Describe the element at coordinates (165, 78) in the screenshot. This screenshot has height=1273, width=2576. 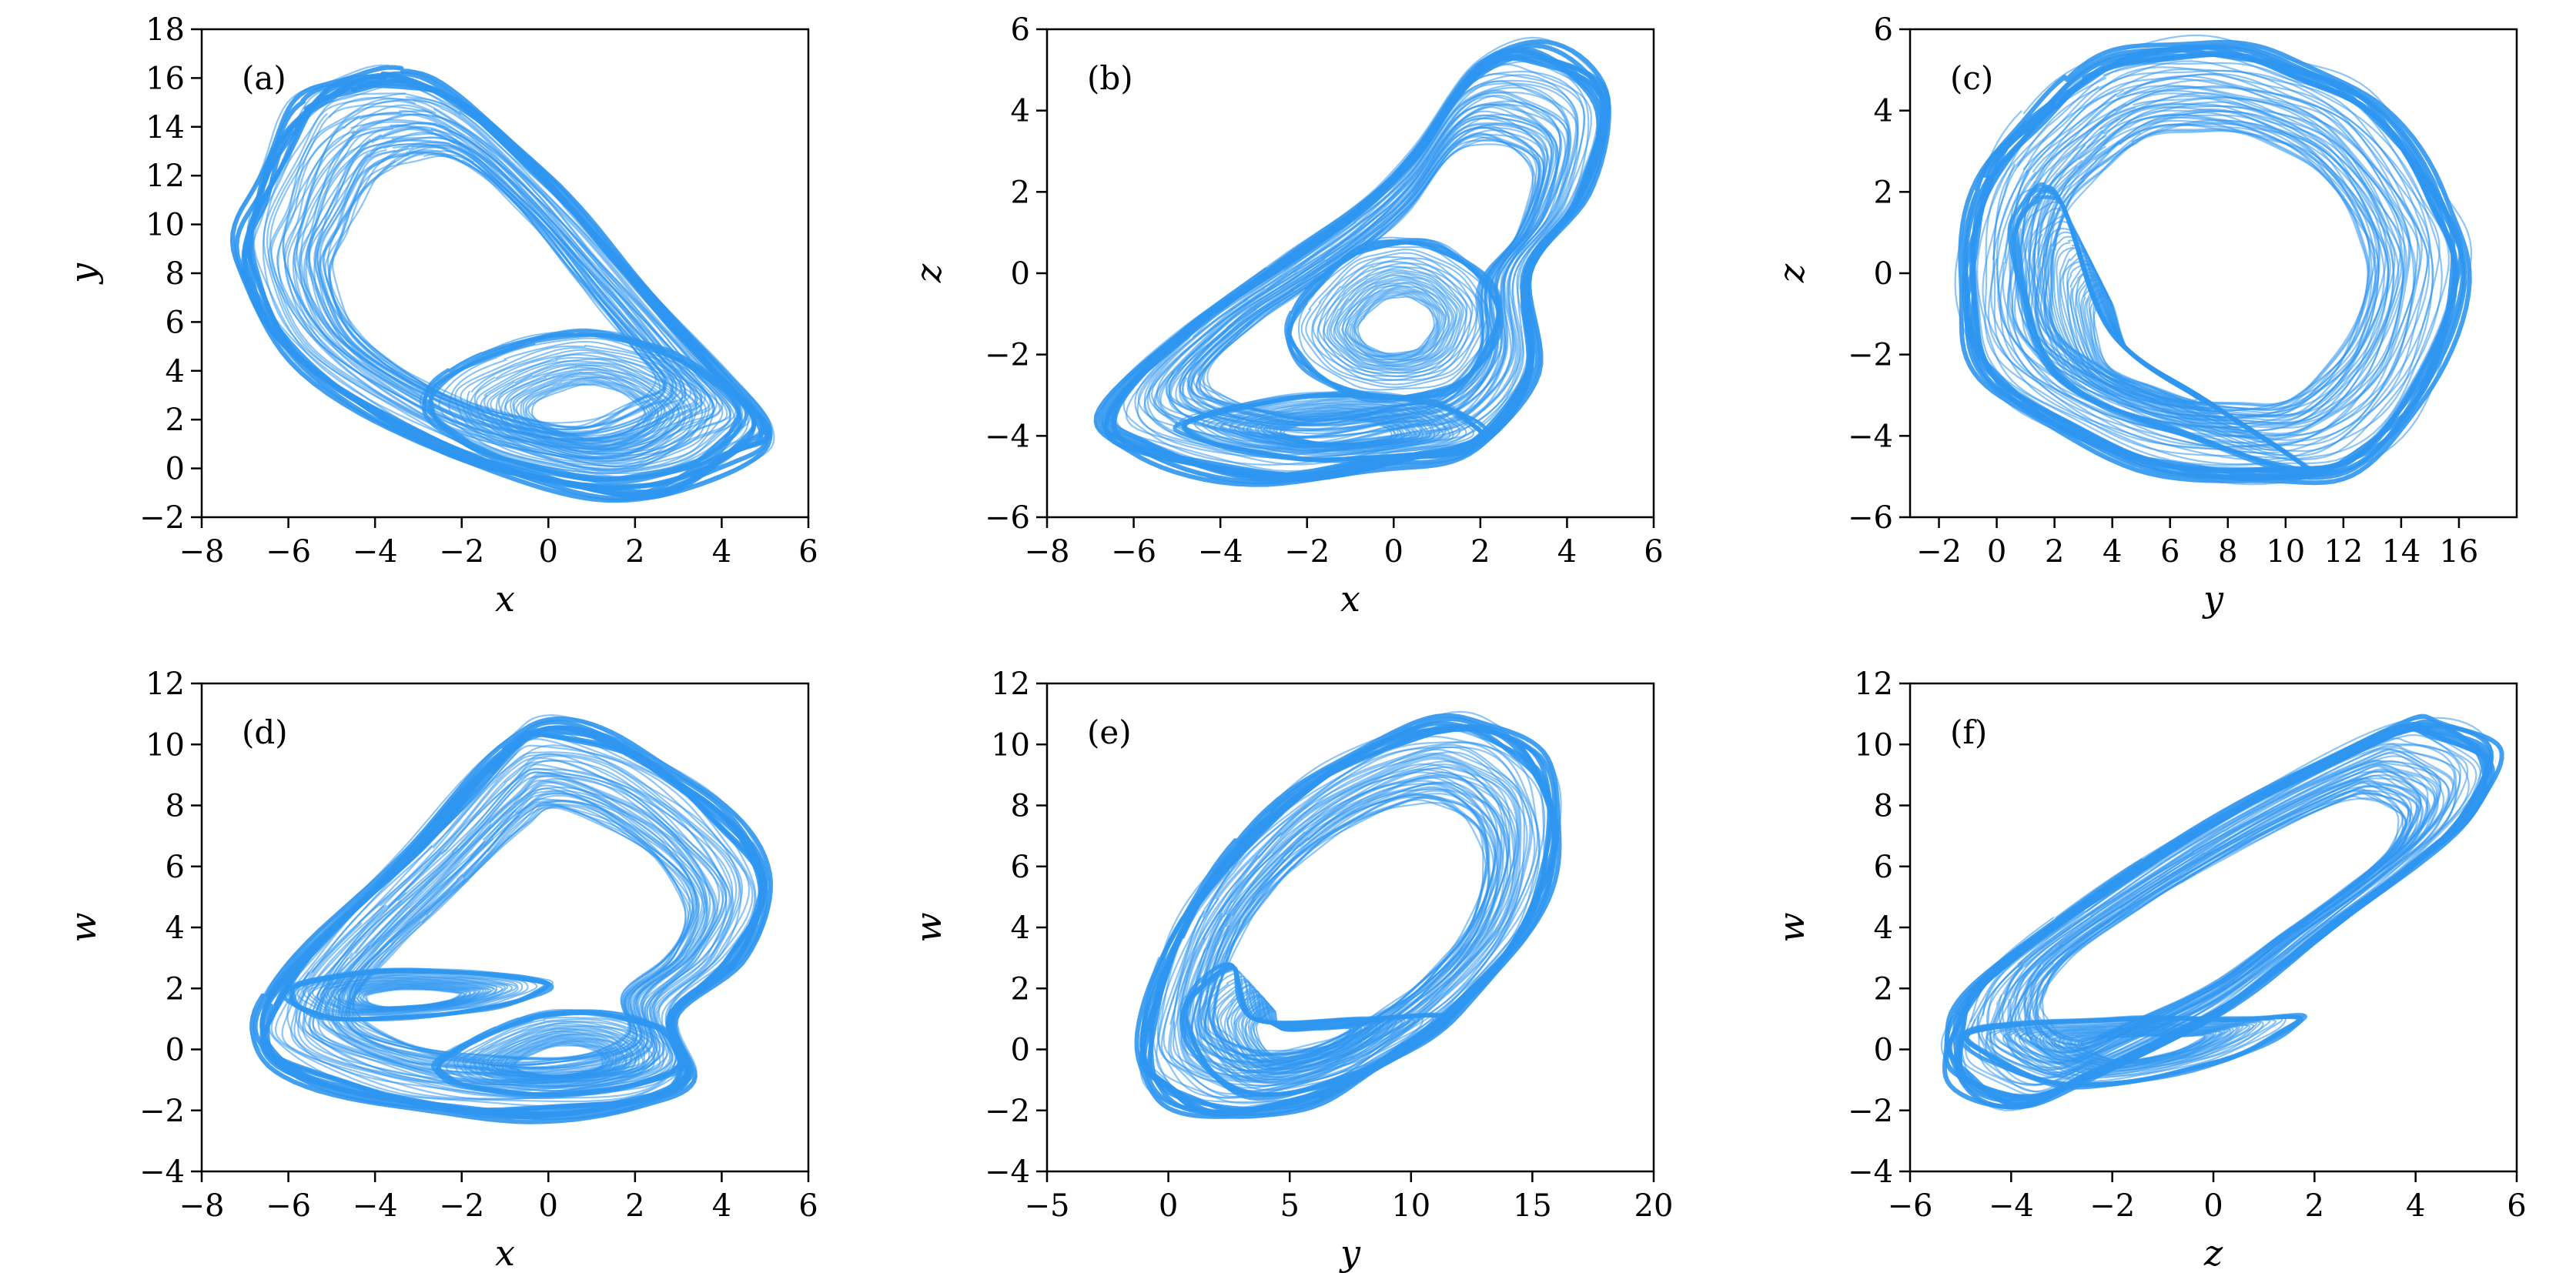
I see `y-tick-label: 16` at that location.